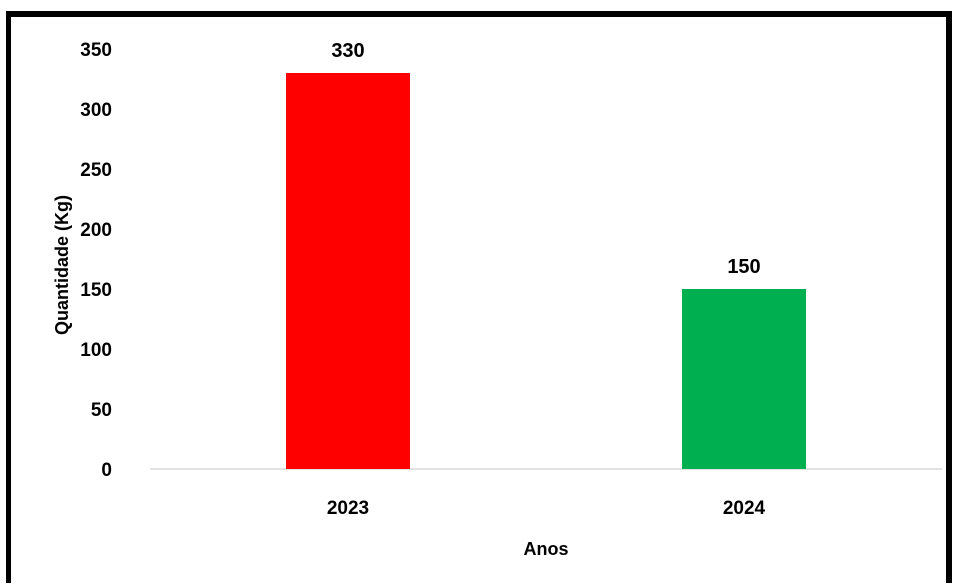  I want to click on y-tick-label: 350, so click(96, 50).